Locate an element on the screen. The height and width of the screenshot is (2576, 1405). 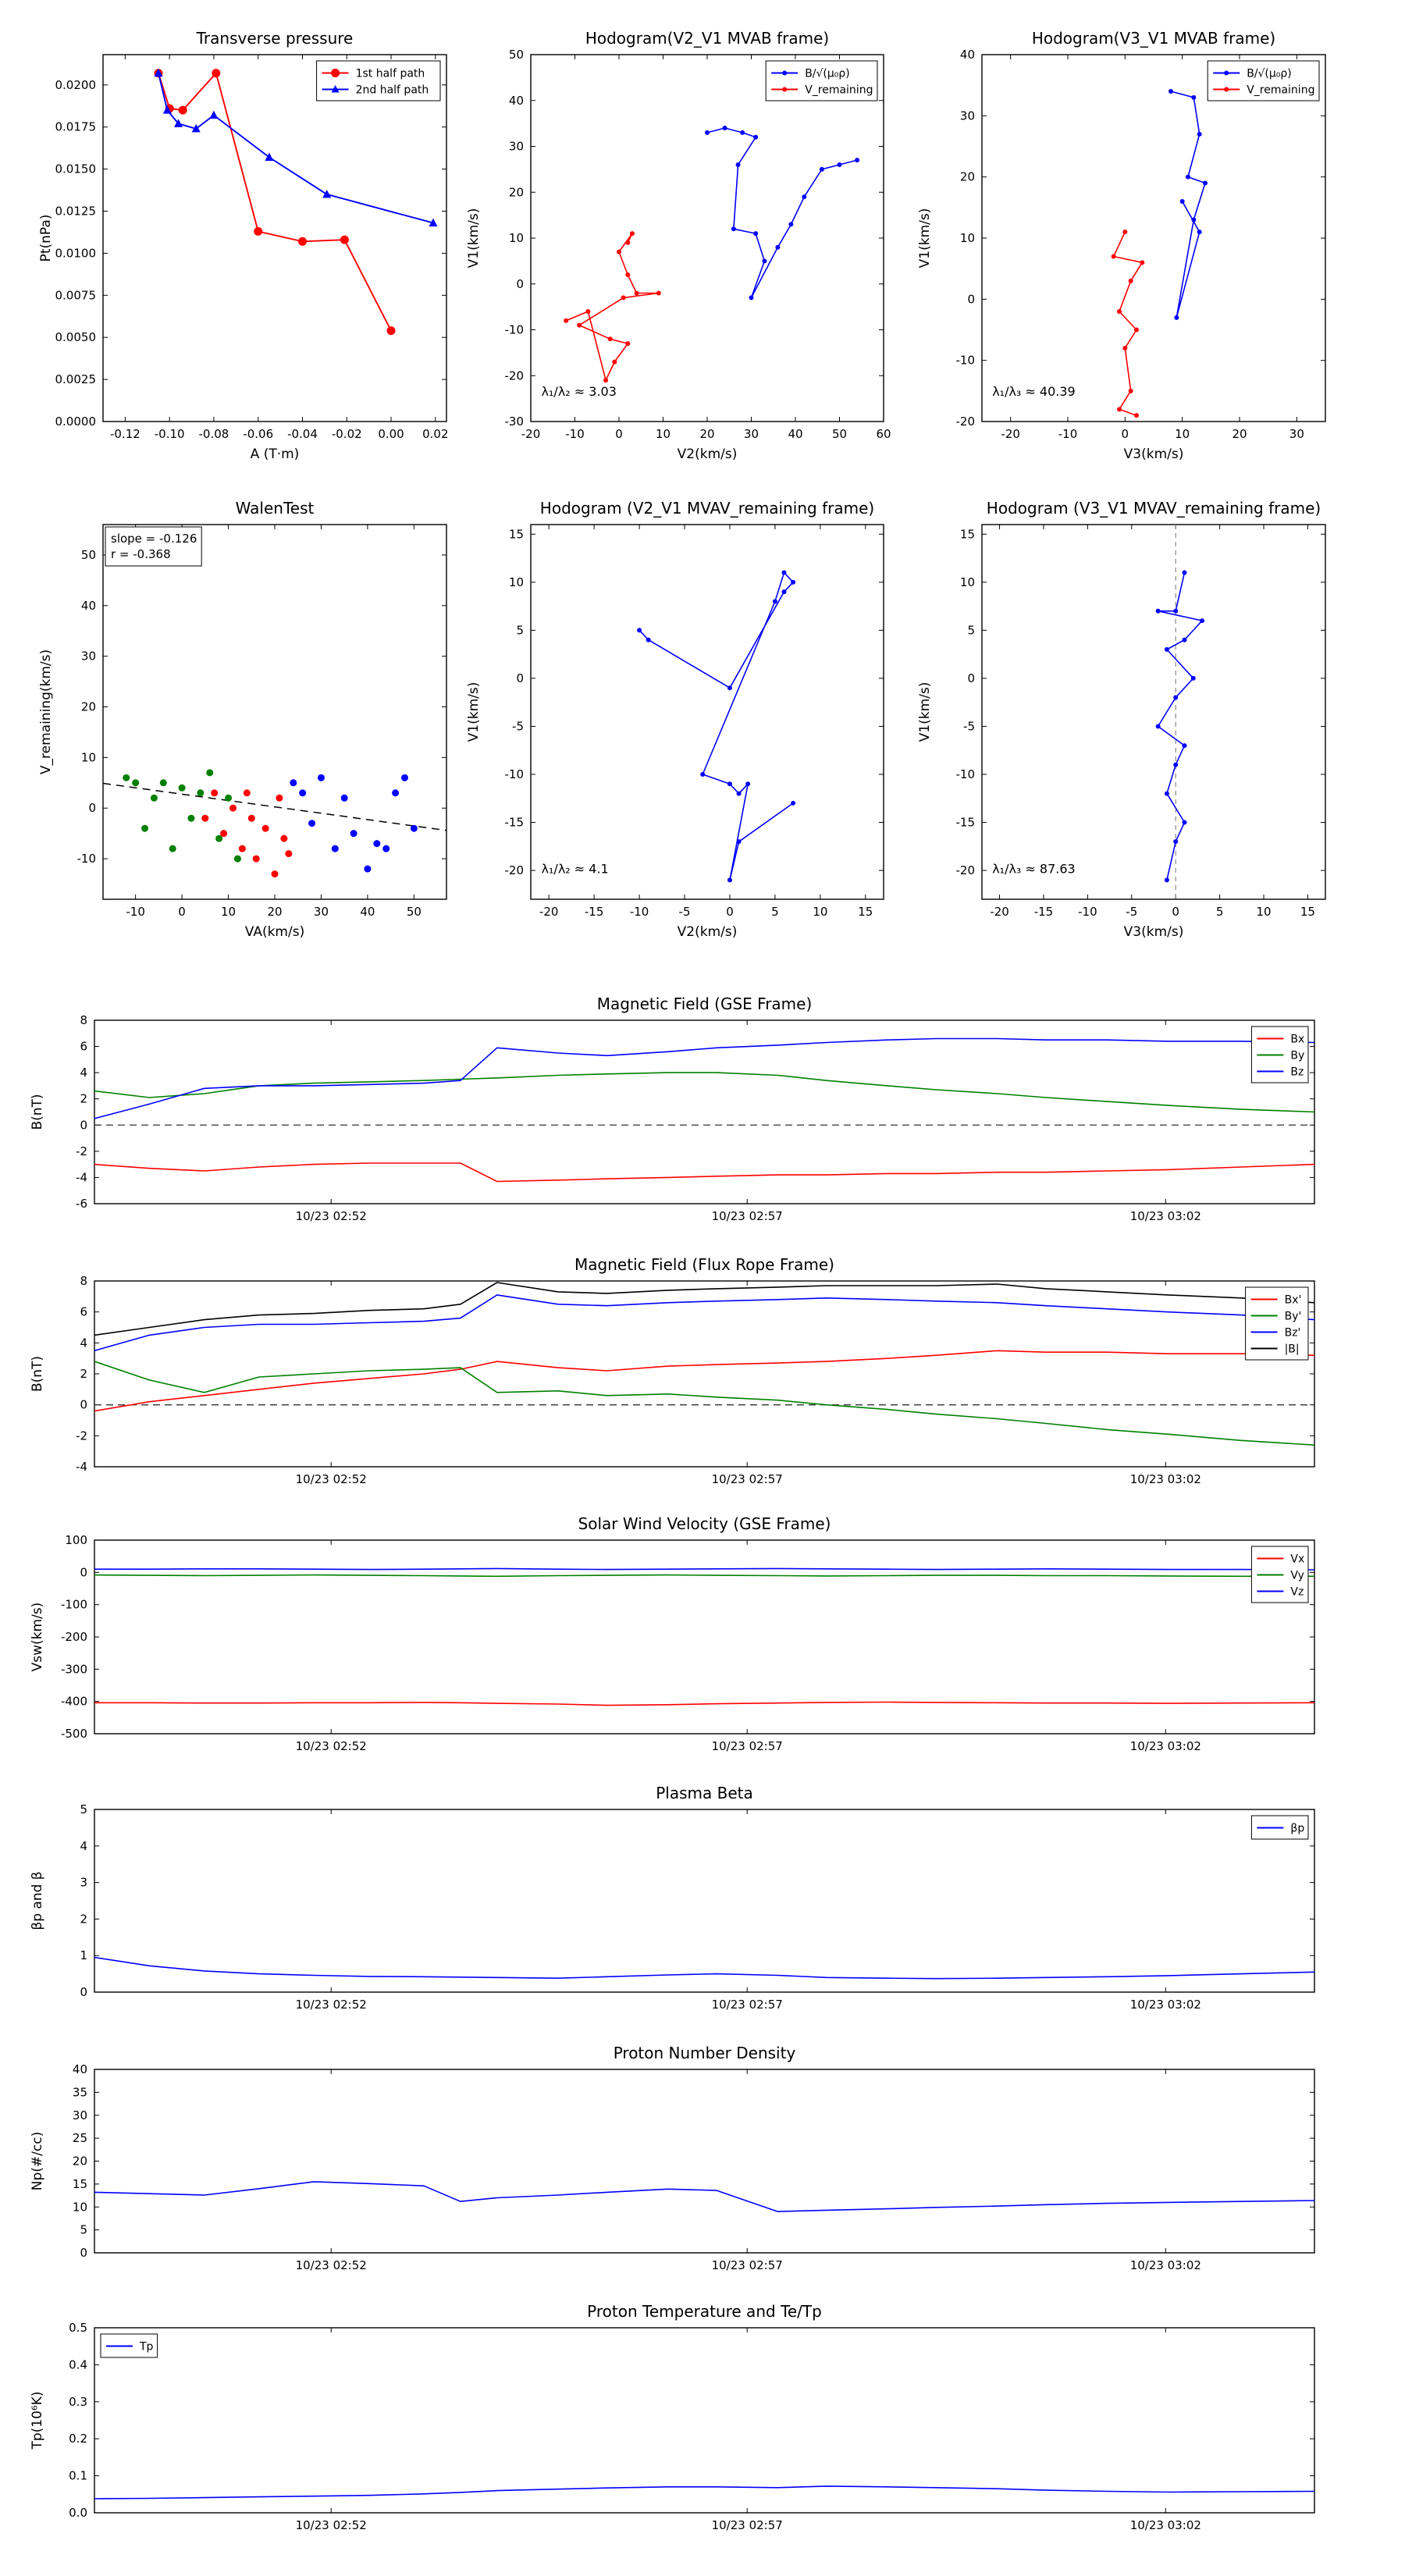
x-tick-label: 40 is located at coordinates (795, 434).